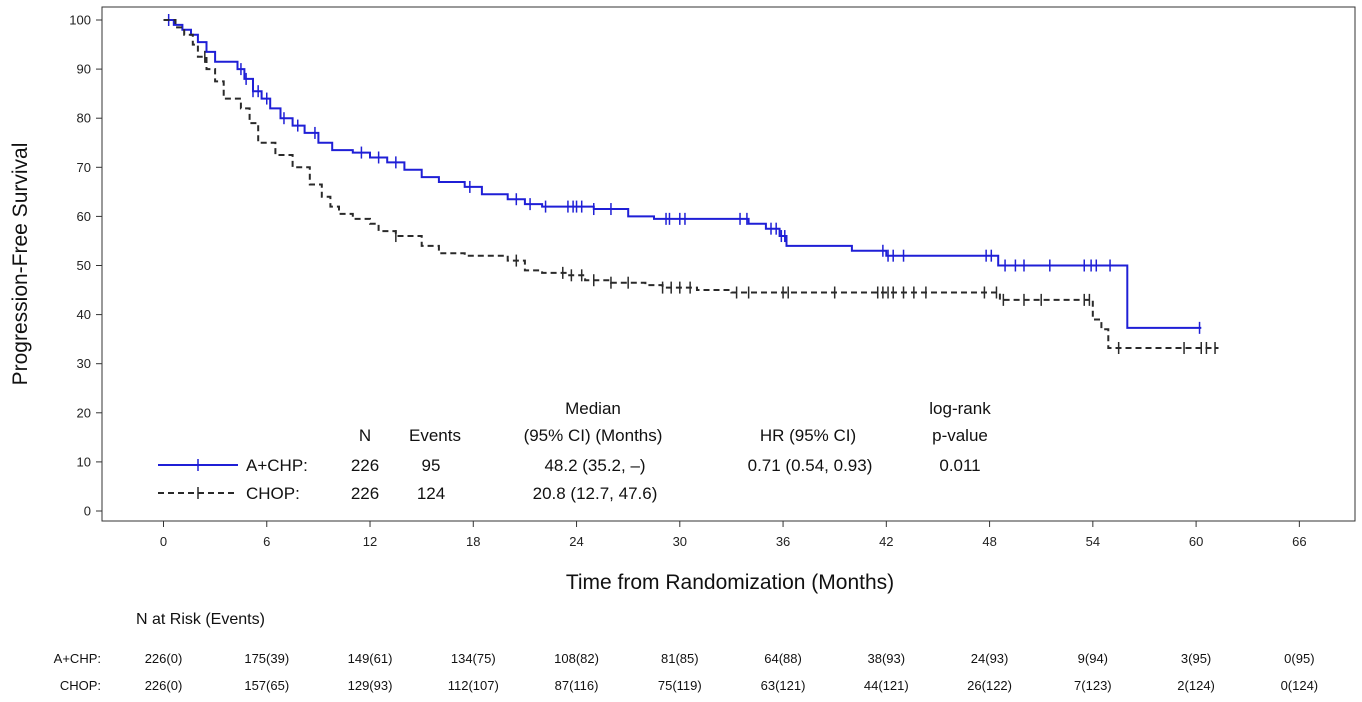 This screenshot has width=1362, height=702. Describe the element at coordinates (595, 493) in the screenshot. I see `legend-median-chop: 20.8 (12.7, 47.6)` at that location.